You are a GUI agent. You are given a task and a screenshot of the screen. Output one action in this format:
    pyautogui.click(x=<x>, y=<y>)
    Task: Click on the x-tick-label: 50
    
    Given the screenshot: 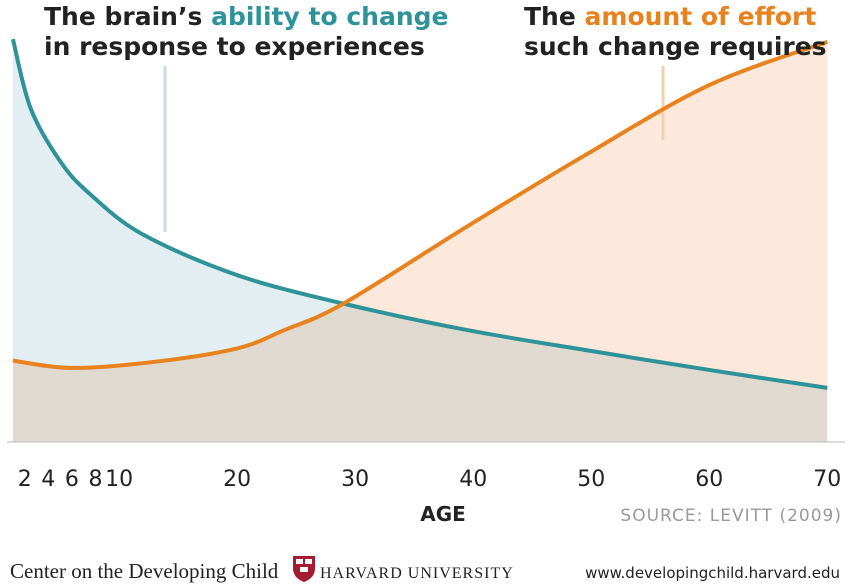 What is the action you would take?
    pyautogui.click(x=591, y=479)
    